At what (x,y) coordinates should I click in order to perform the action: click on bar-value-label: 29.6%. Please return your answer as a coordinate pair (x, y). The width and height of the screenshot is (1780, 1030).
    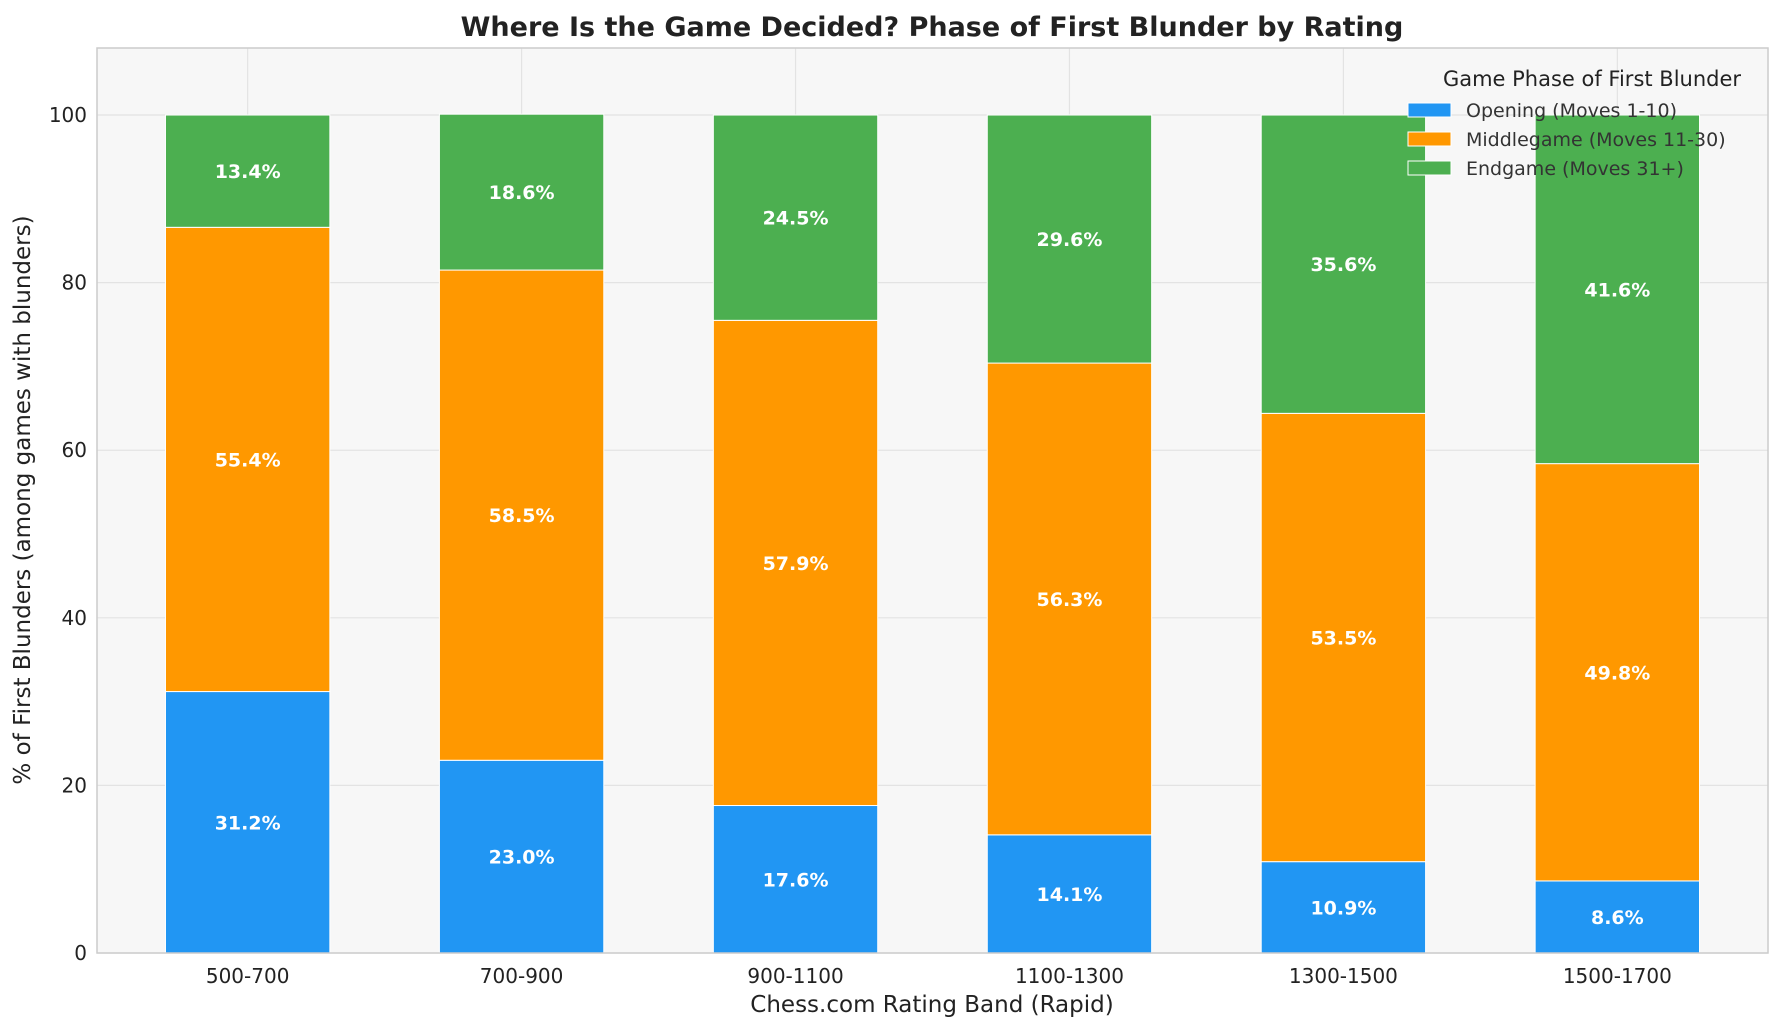
    Looking at the image, I should click on (1070, 240).